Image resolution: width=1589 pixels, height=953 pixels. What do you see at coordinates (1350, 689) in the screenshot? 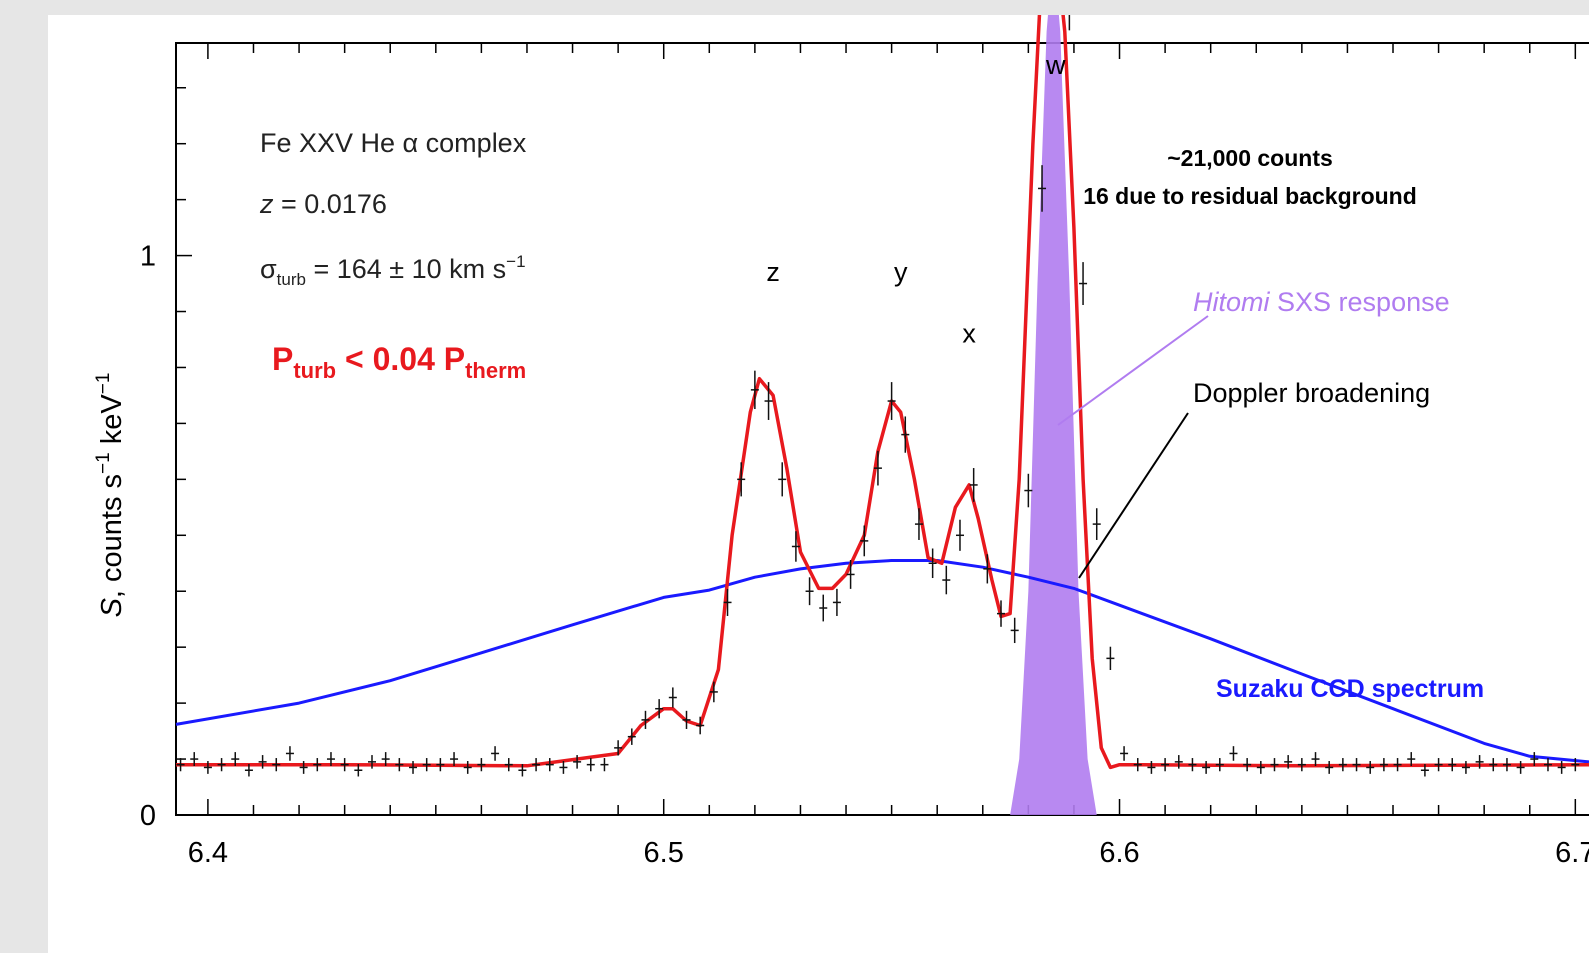
I see `suzaku-spectrum-label: Suzaku CCD spectrum` at bounding box center [1350, 689].